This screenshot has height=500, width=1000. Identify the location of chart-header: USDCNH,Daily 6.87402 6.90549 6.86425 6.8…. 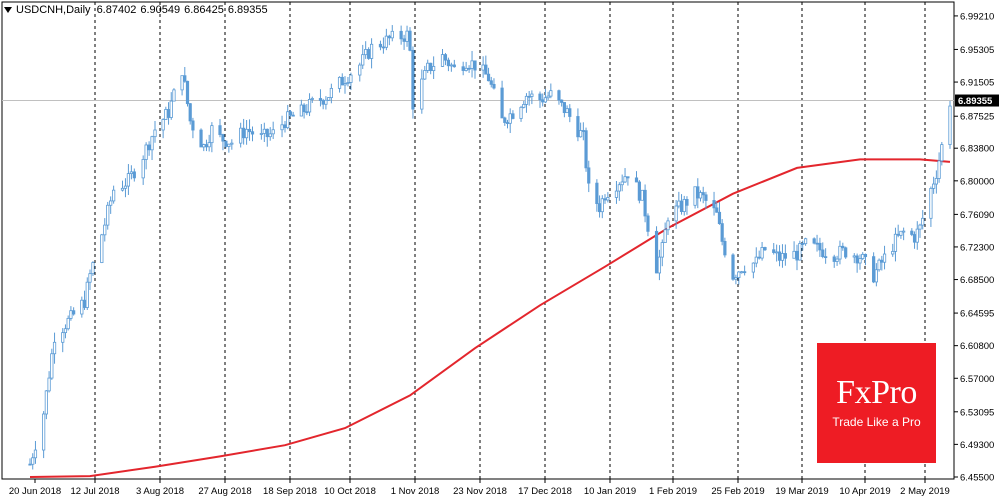
(138, 10).